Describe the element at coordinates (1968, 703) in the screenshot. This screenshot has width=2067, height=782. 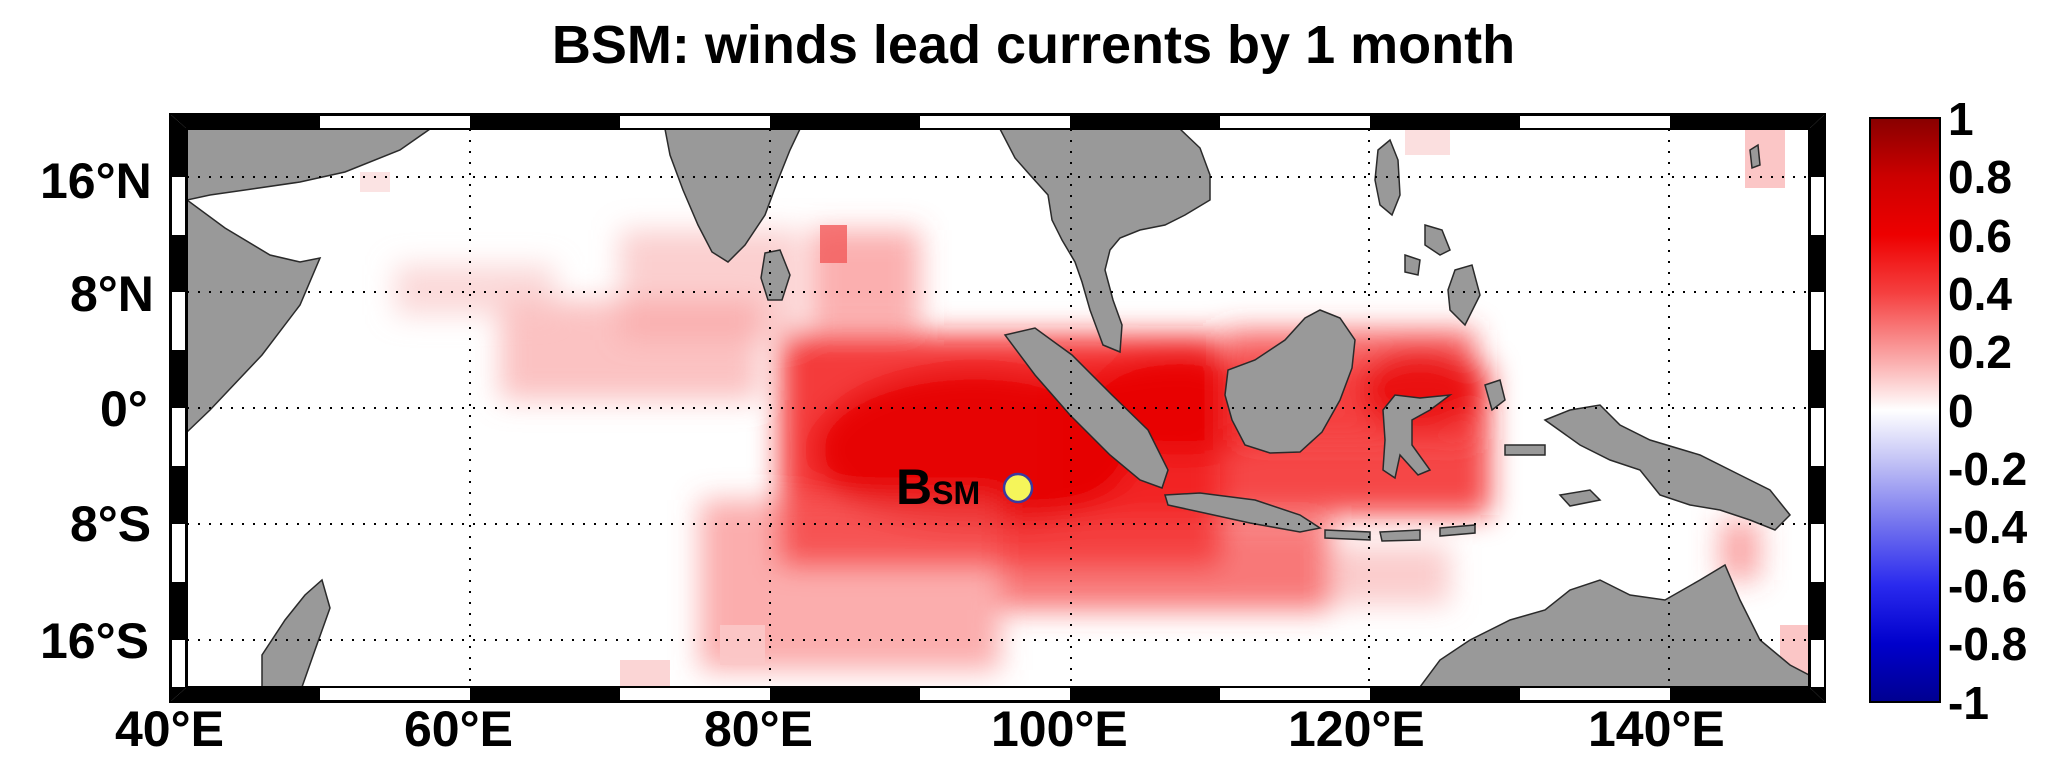
I see `colorbar-tick: -1` at that location.